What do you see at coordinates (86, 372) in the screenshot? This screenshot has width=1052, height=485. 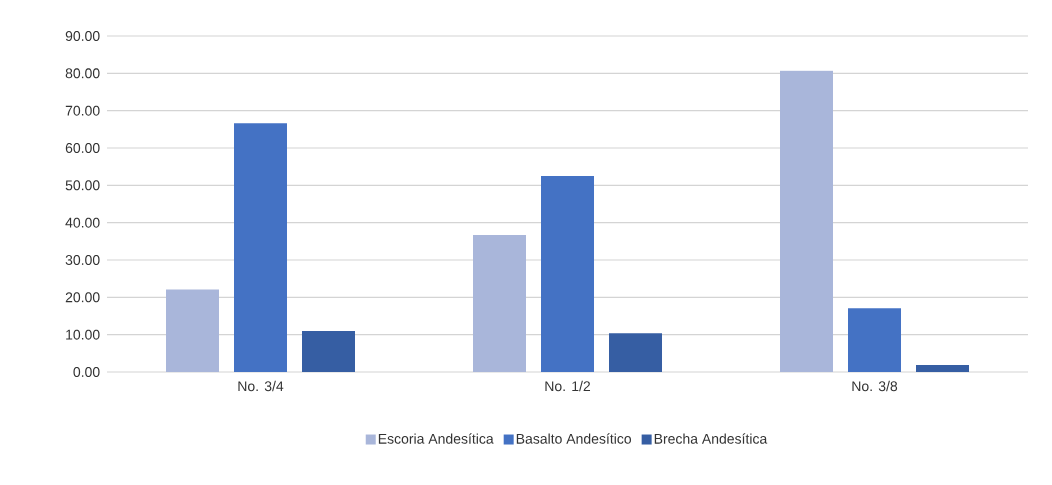 I see `y-tick-label: 0.00` at bounding box center [86, 372].